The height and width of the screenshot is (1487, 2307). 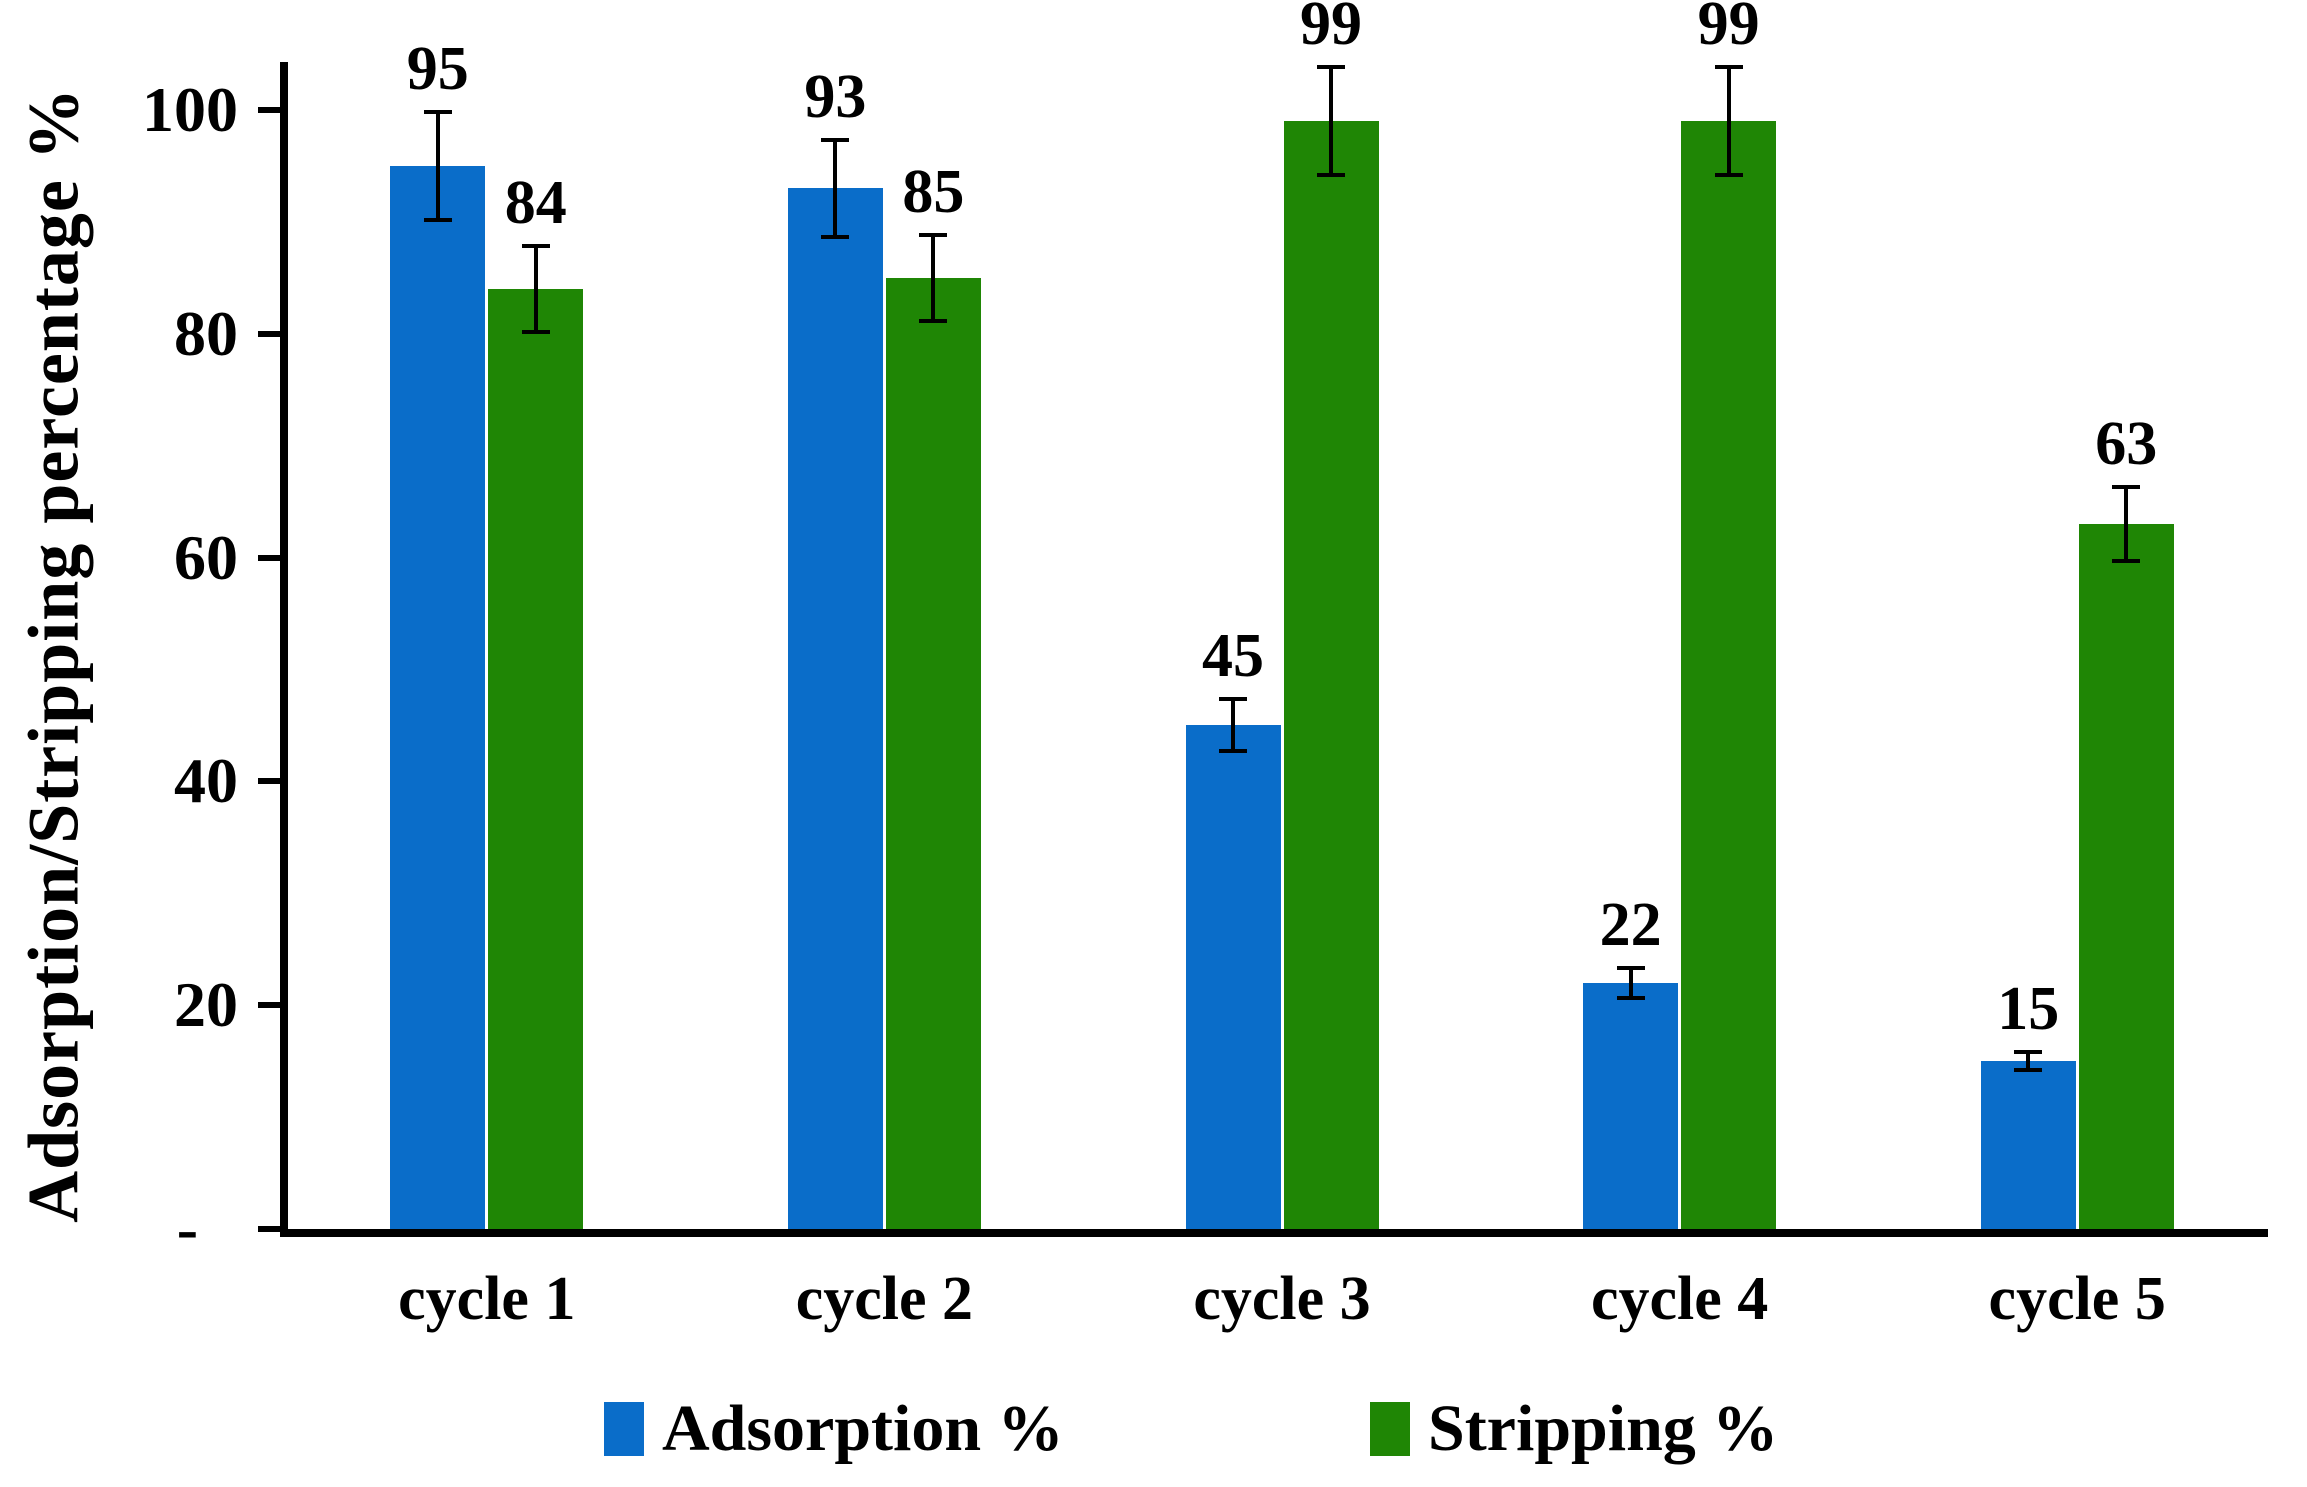 I want to click on y-tick-label: 20, so click(x=206, y=1005).